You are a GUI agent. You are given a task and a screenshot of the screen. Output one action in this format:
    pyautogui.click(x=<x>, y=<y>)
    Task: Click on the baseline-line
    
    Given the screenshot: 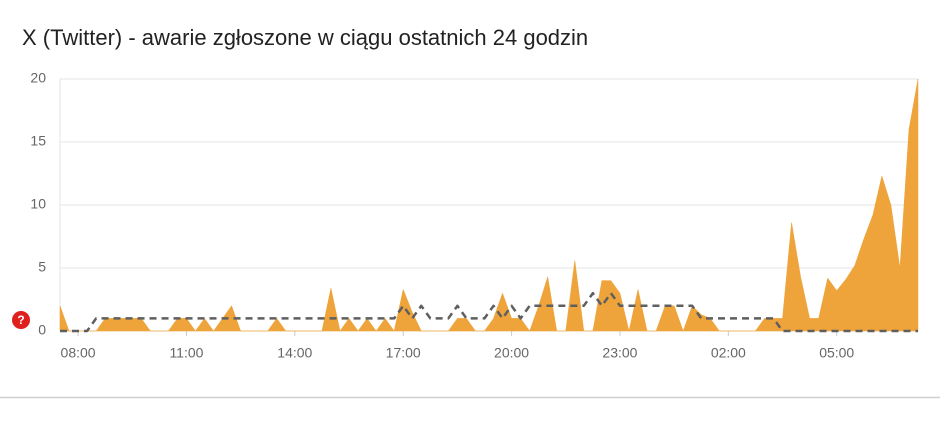 What is the action you would take?
    pyautogui.click(x=489, y=312)
    